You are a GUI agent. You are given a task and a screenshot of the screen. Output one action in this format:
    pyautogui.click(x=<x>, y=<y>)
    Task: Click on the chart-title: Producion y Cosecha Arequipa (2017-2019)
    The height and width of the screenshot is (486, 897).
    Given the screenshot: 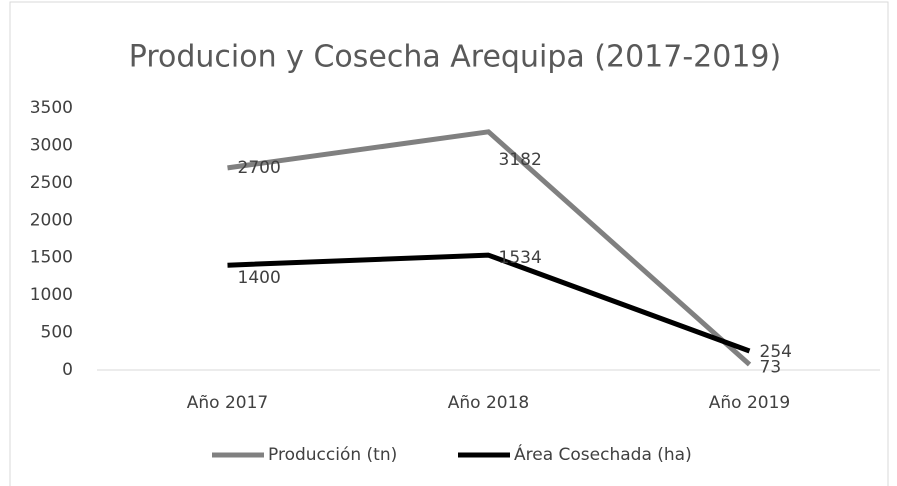 What is the action you would take?
    pyautogui.click(x=455, y=57)
    